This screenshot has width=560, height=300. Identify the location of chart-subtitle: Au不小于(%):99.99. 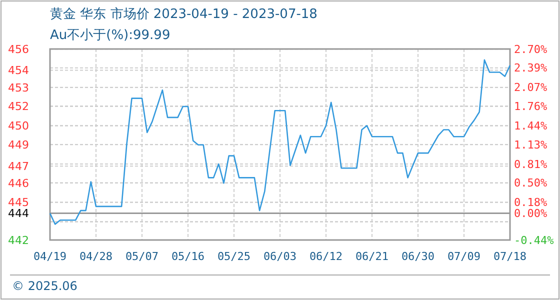
(110, 35).